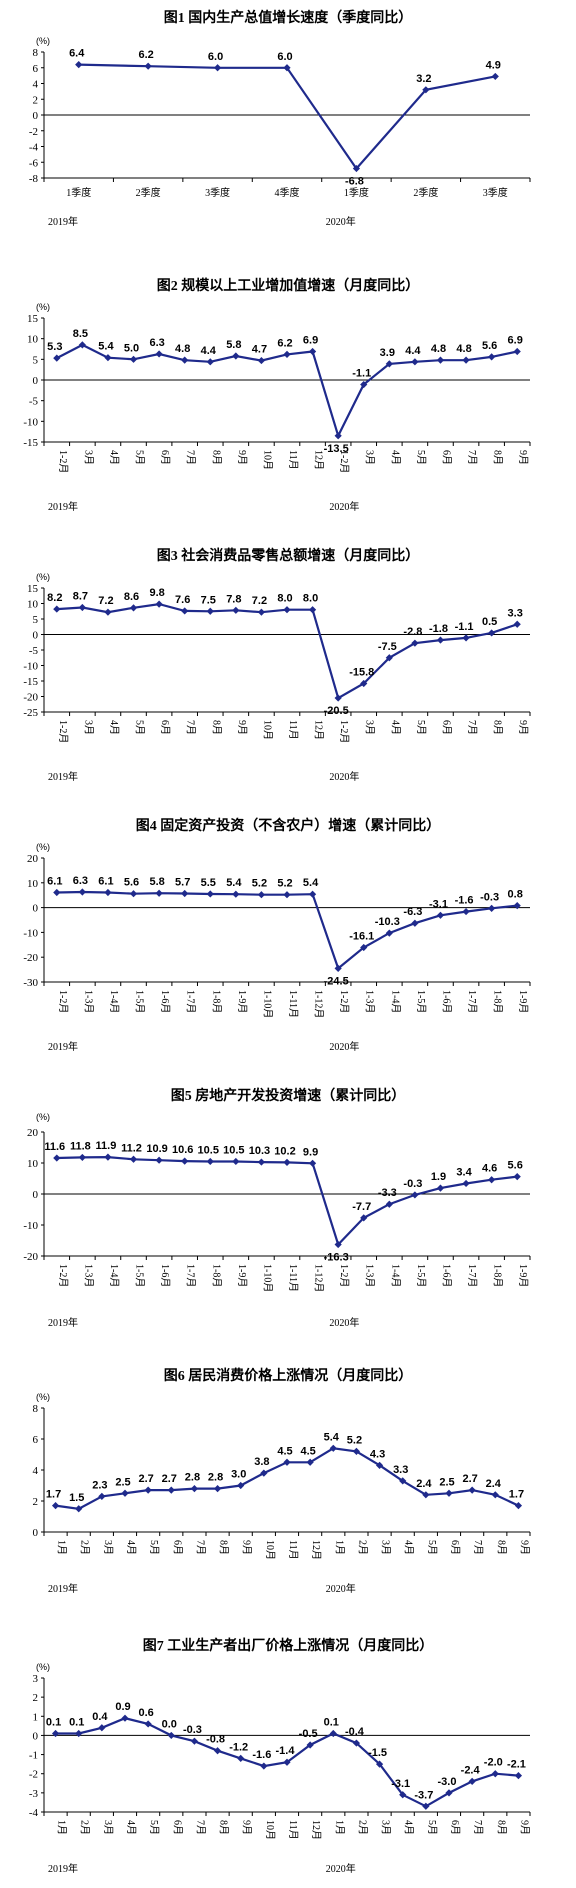 The height and width of the screenshot is (1888, 576). Describe the element at coordinates (446, 1275) in the screenshot. I see `x-tick-label: 1-6月` at that location.